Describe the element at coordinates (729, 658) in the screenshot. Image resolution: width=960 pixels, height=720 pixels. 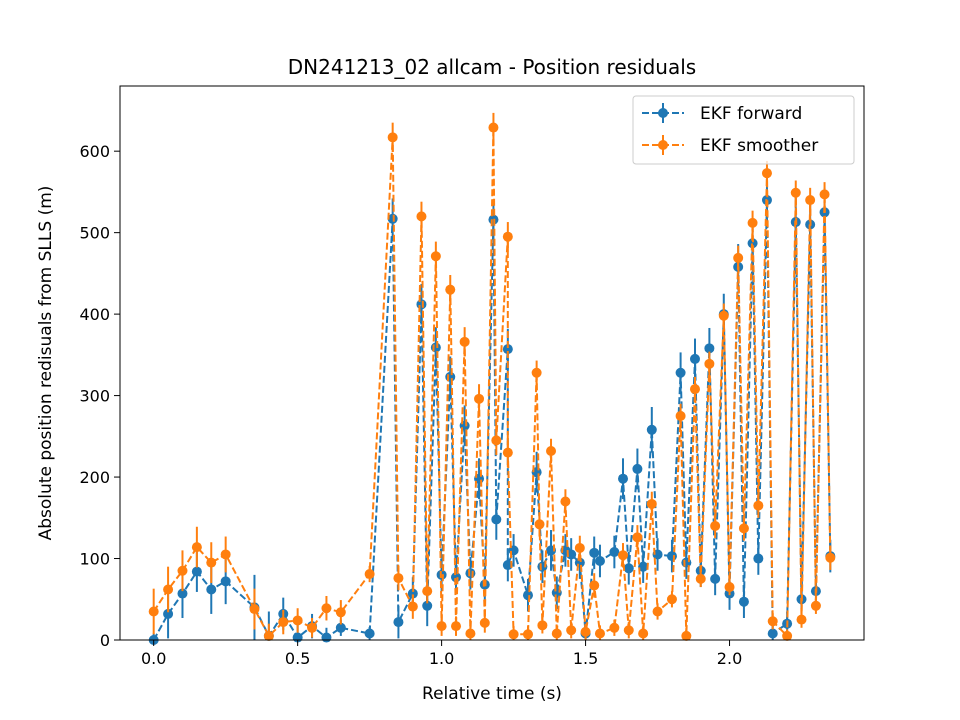
I see `x-tick-label: 2.0` at that location.